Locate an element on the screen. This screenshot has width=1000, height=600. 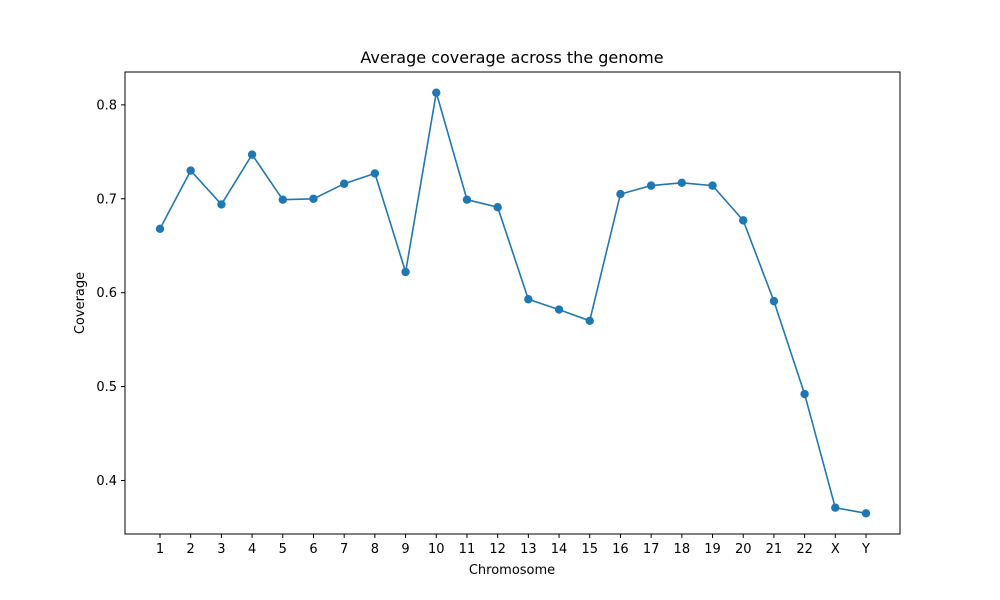
y-axis: 0.4 0.5 0.6 0.7 0.8 is located at coordinates (110, 293).